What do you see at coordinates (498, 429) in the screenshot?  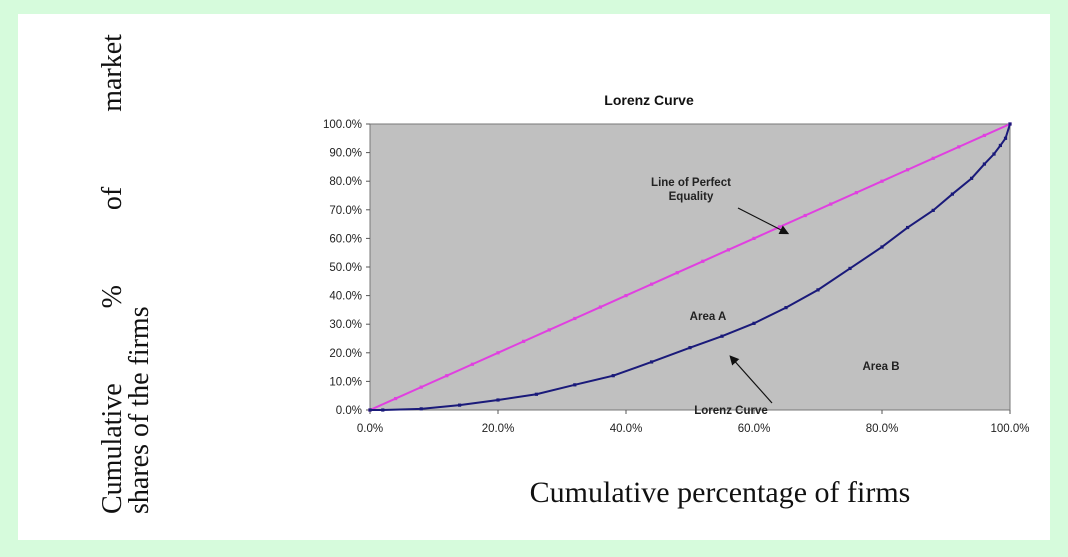 I see `x-tick-label: 20.0%` at bounding box center [498, 429].